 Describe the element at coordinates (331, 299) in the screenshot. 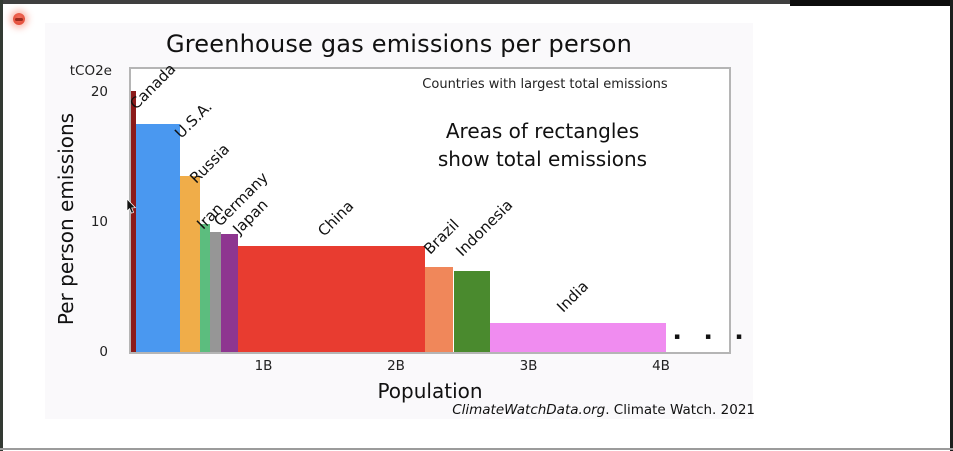

I see `bar-china` at that location.